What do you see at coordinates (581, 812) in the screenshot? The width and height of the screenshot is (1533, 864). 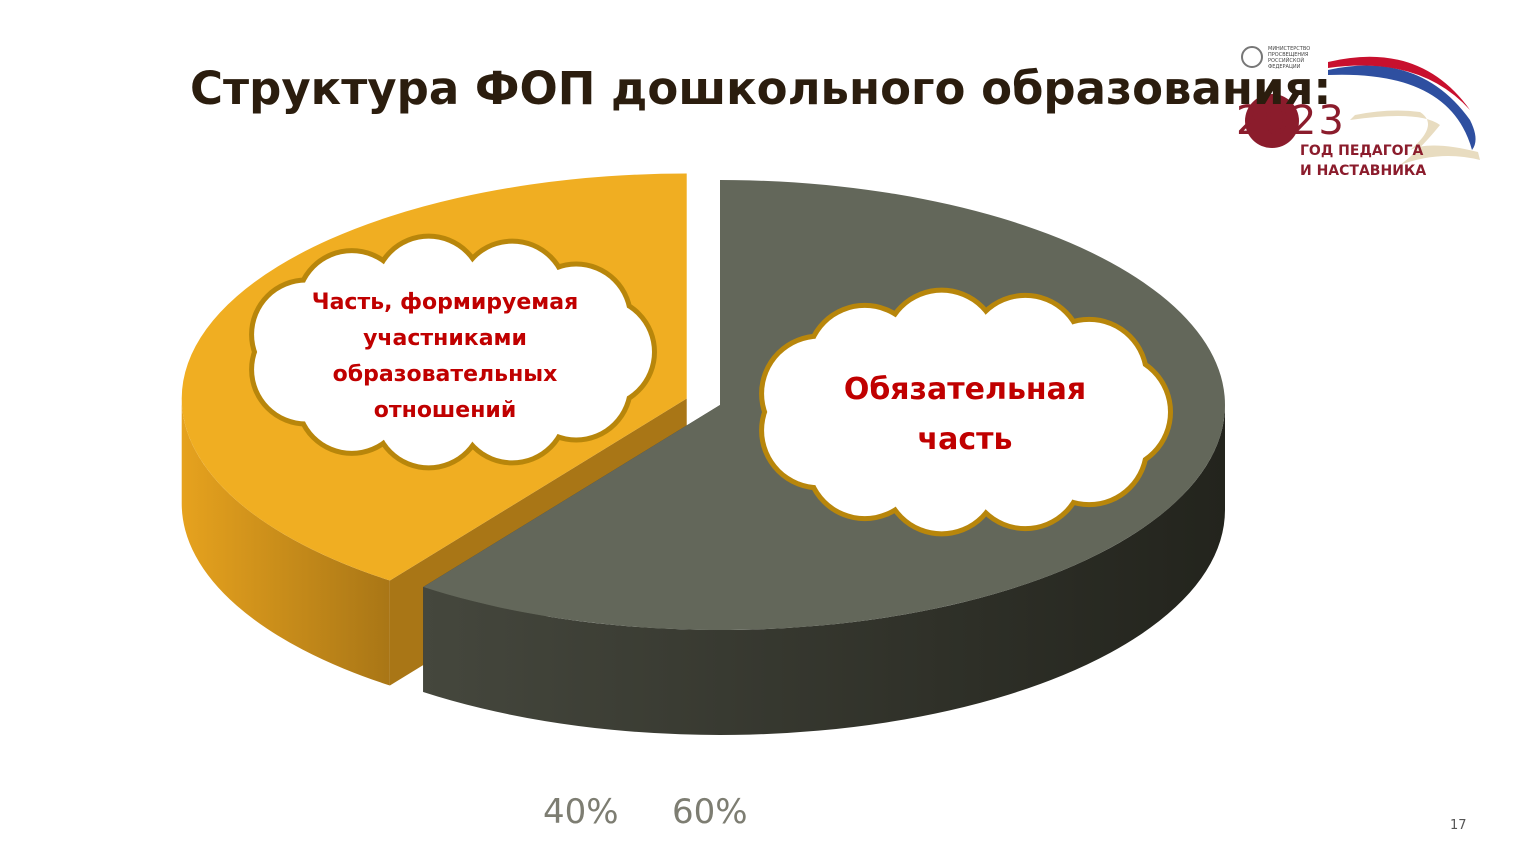 I see `value-label: 40%` at bounding box center [581, 812].